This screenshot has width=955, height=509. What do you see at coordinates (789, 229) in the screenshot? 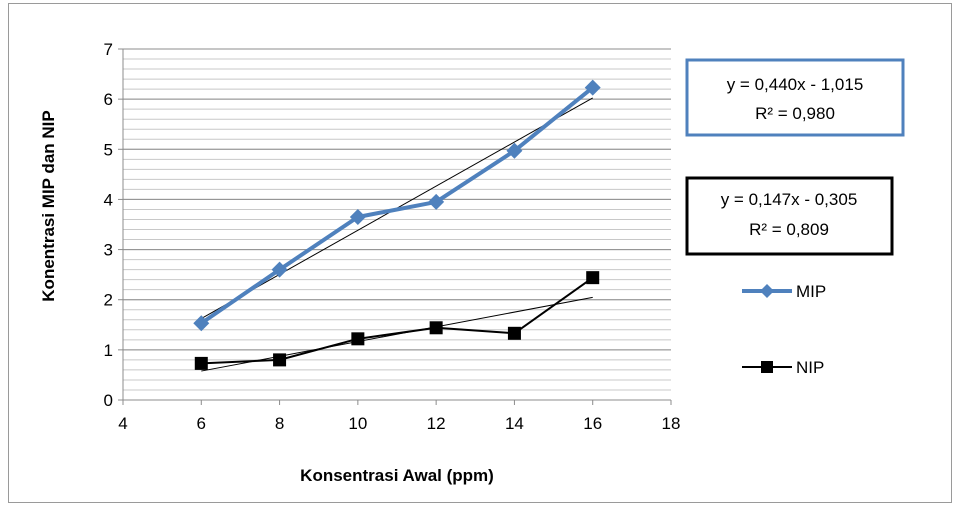
I see `equation-nip-line2: R² = 0,809` at bounding box center [789, 229].